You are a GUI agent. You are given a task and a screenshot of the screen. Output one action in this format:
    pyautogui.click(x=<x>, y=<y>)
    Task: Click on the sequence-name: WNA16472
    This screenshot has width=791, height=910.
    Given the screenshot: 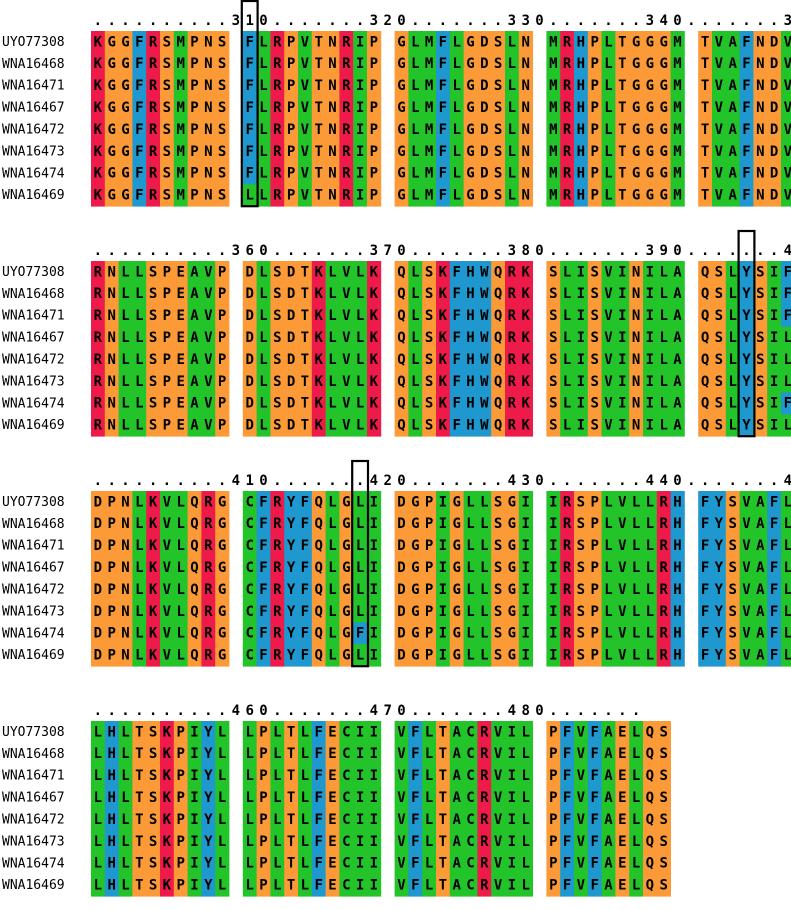 What is the action you would take?
    pyautogui.click(x=33, y=589)
    